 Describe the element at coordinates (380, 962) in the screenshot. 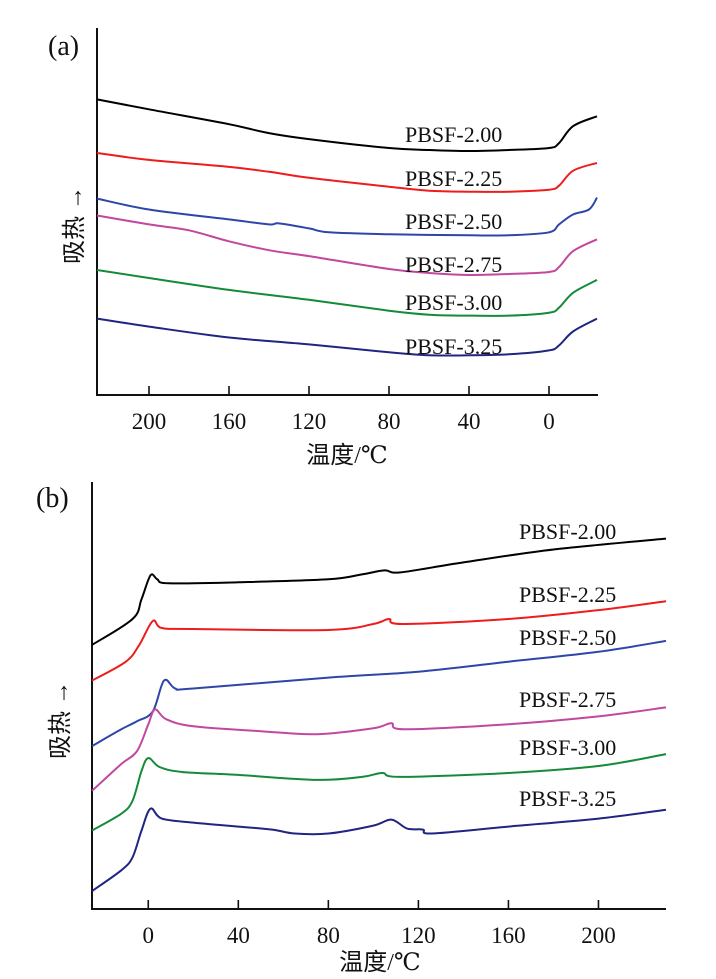

I see `x-axis-label-b: 温度/℃` at that location.